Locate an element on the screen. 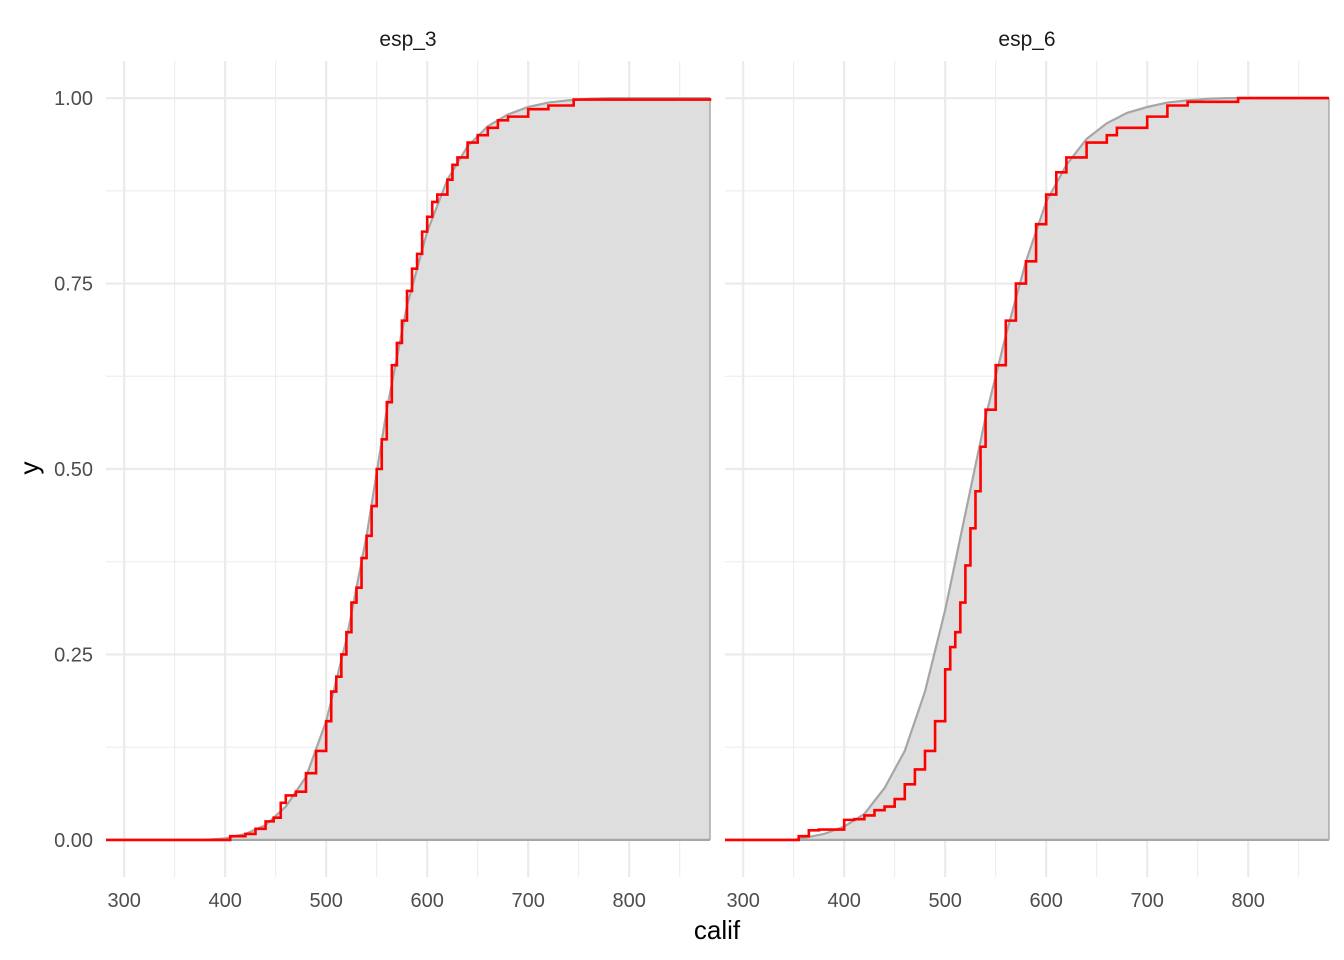 Image resolution: width=1344 pixels, height=960 pixels. y-tick-label: 1.00 is located at coordinates (73, 99).